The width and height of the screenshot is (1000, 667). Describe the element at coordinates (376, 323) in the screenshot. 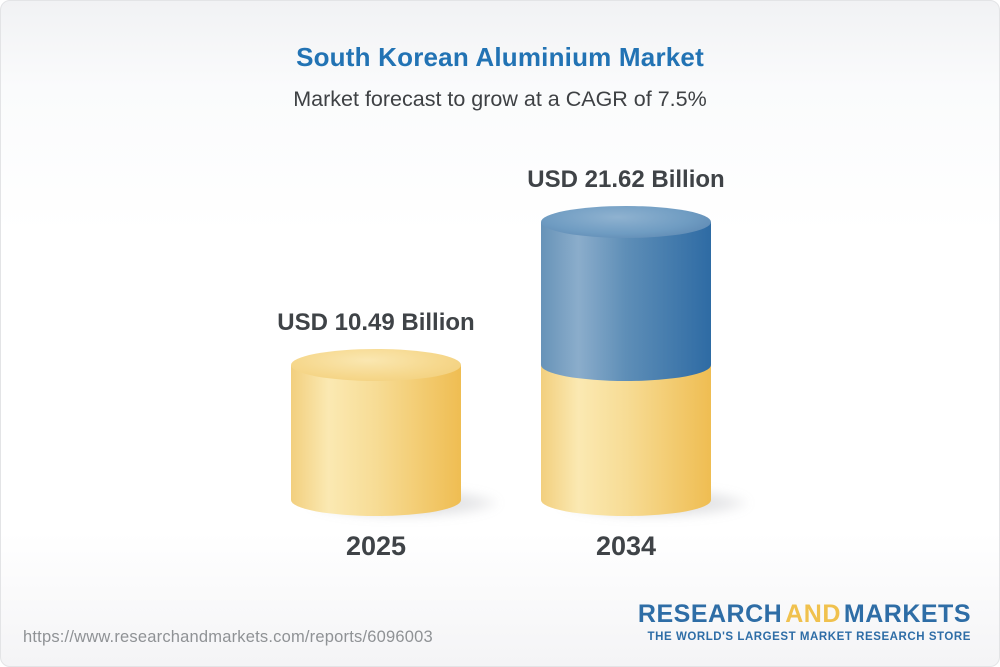

I see `bar-value-label: USD 10.49 Billion` at that location.